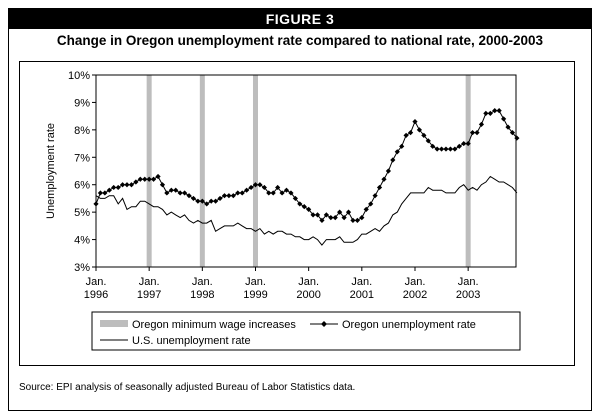 The width and height of the screenshot is (600, 420). Describe the element at coordinates (51, 171) in the screenshot. I see `y-axis-label: Unemployment rate` at that location.